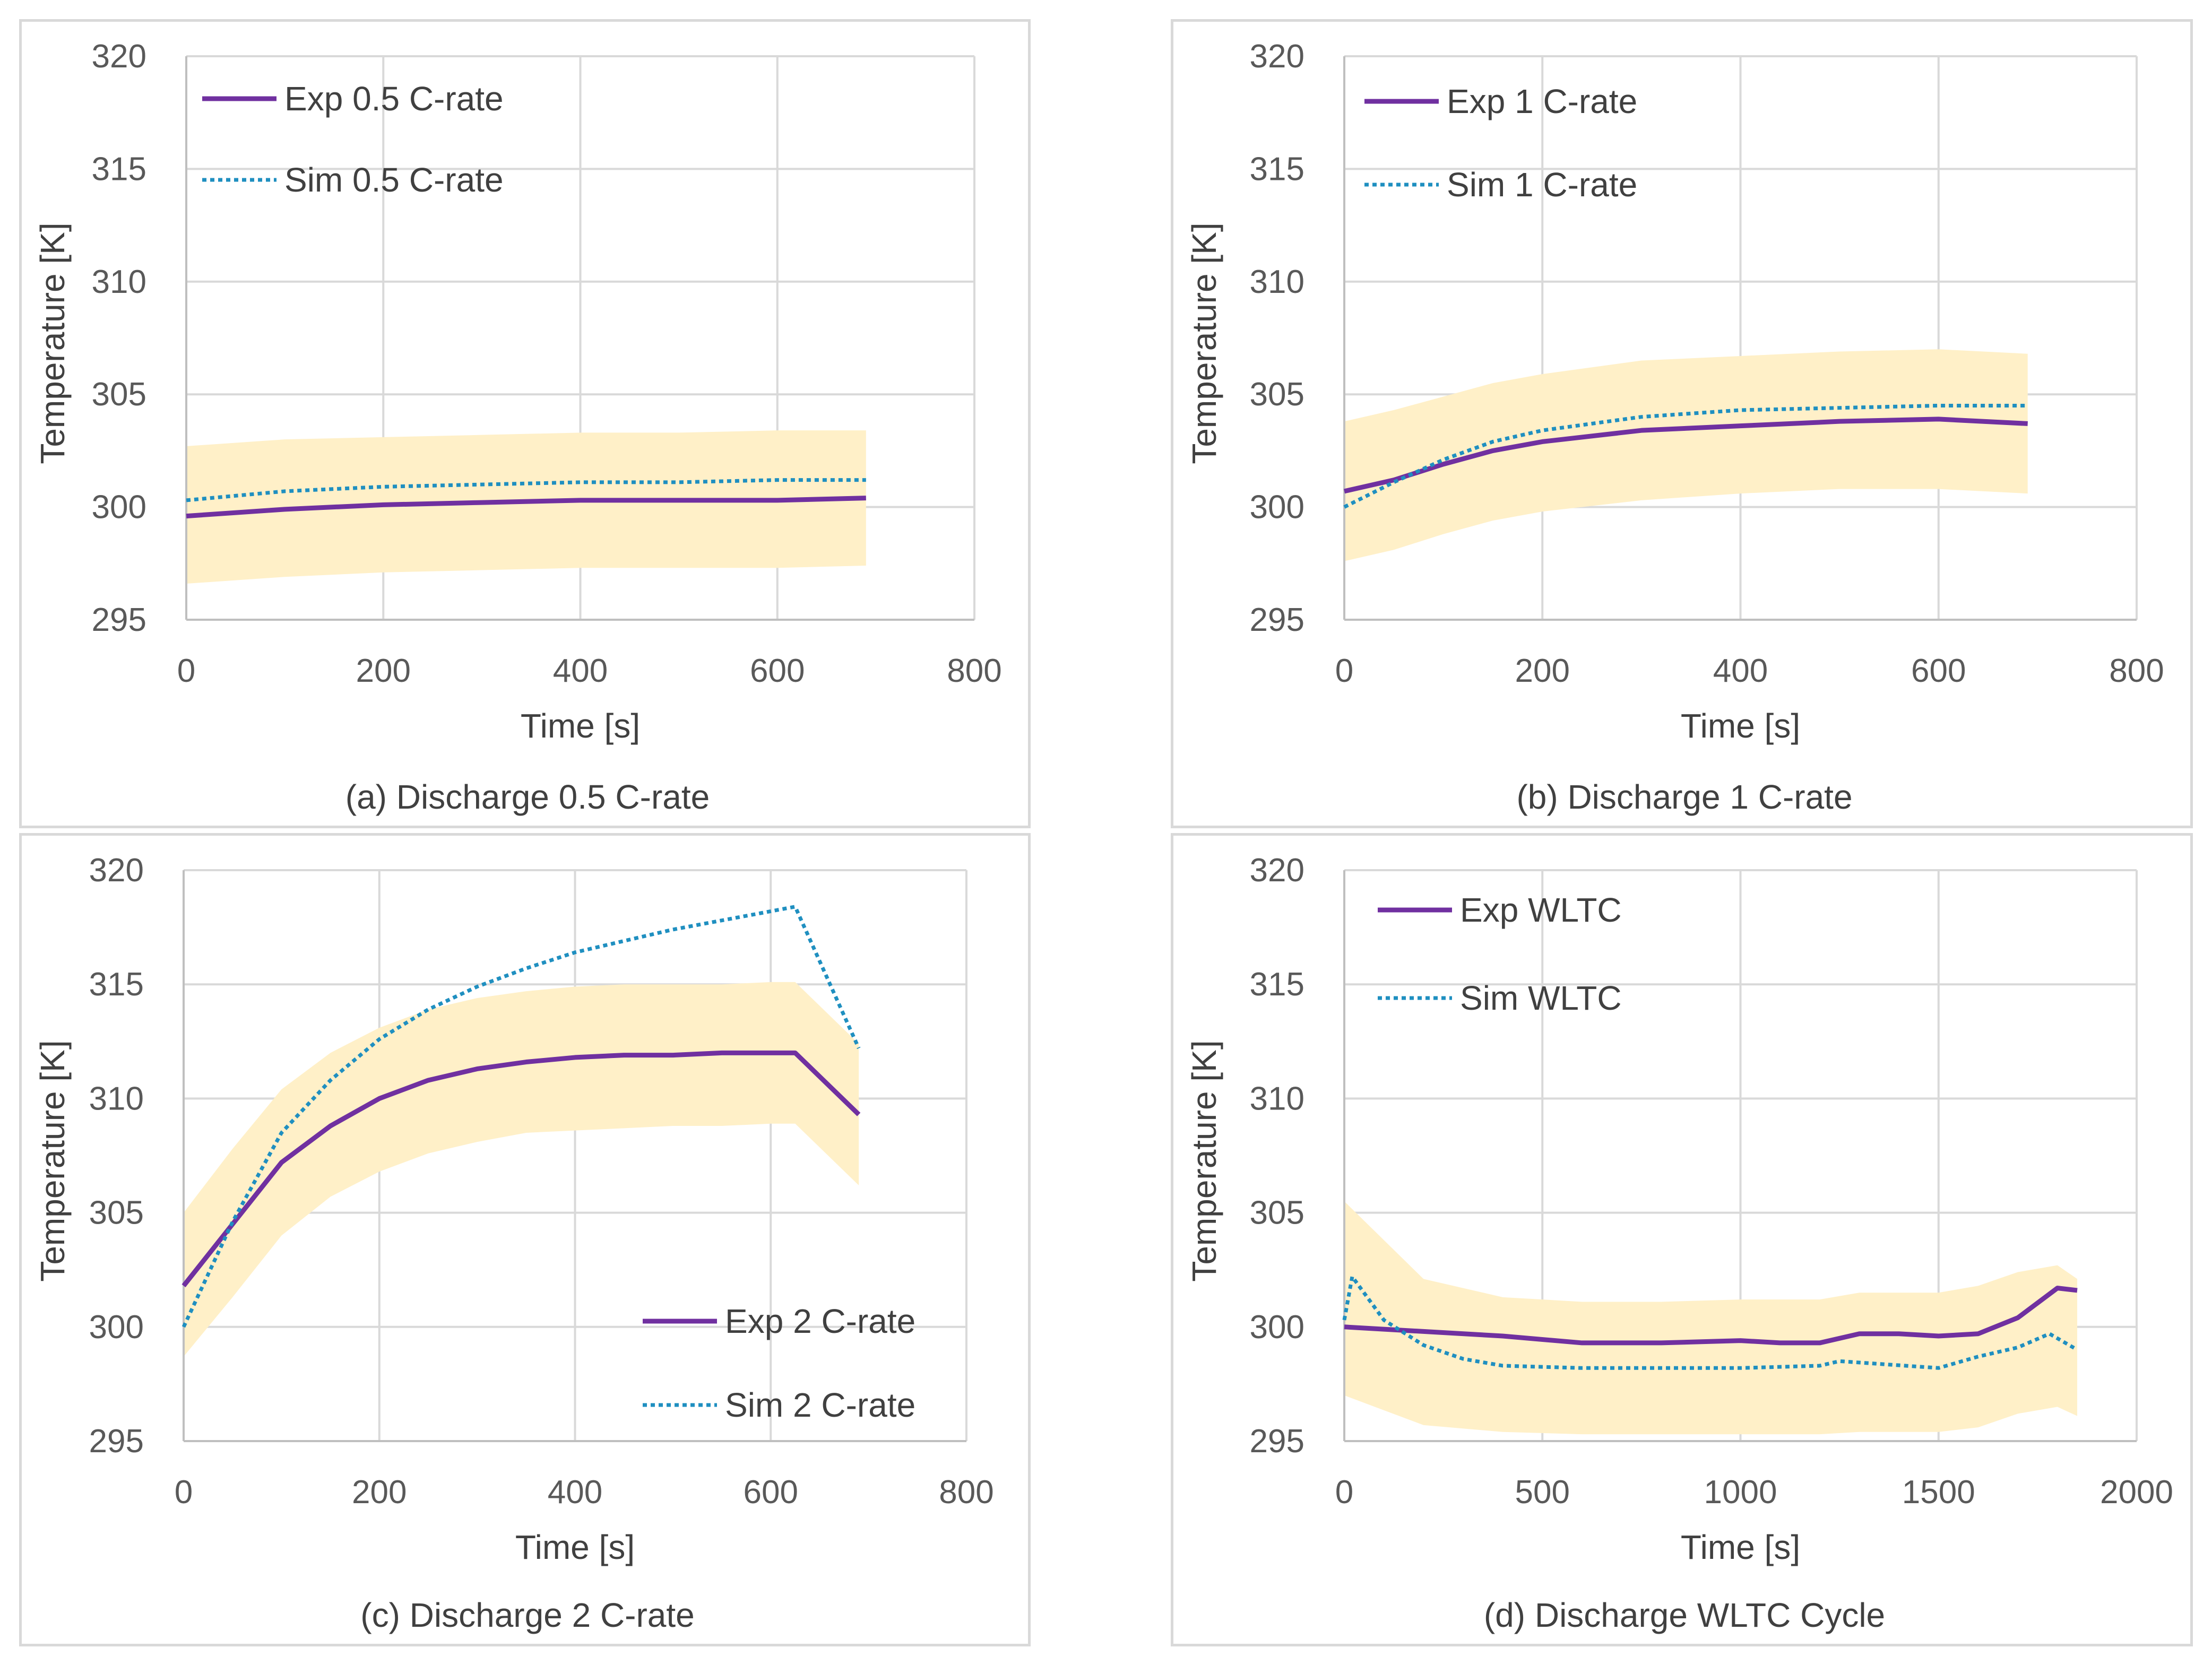  I want to click on y-tick-label-d-300: 300, so click(1277, 1327).